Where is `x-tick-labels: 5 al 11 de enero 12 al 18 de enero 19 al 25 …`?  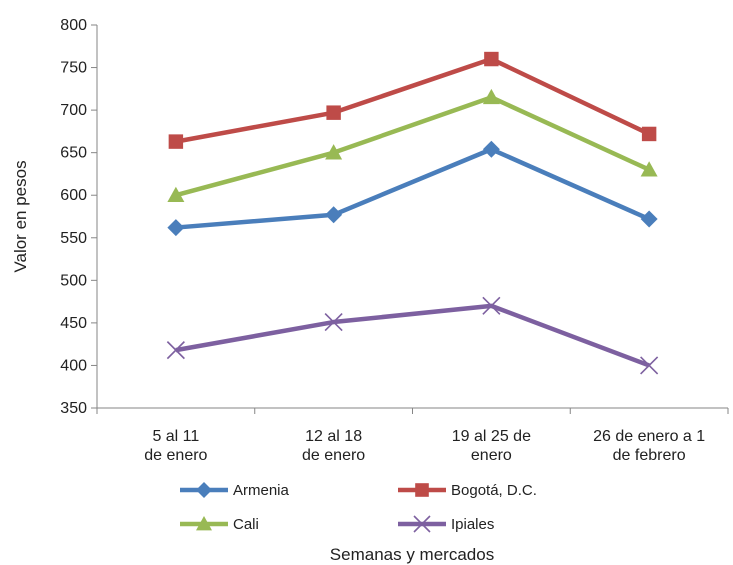
x-tick-labels: 5 al 11 de enero 12 al 18 de enero 19 al 25 … is located at coordinates (424, 446).